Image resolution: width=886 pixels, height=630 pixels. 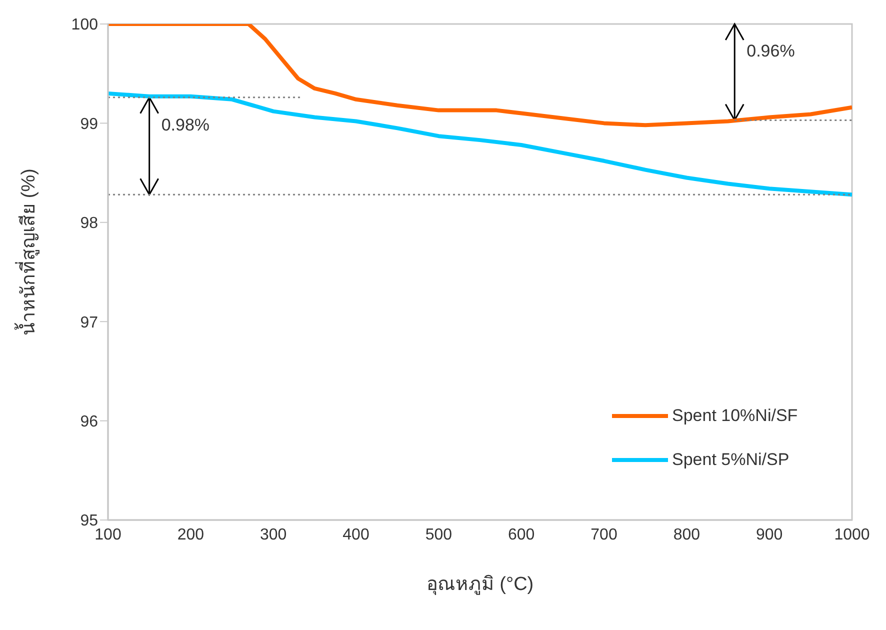 I want to click on x-tick-label: 600, so click(x=521, y=535).